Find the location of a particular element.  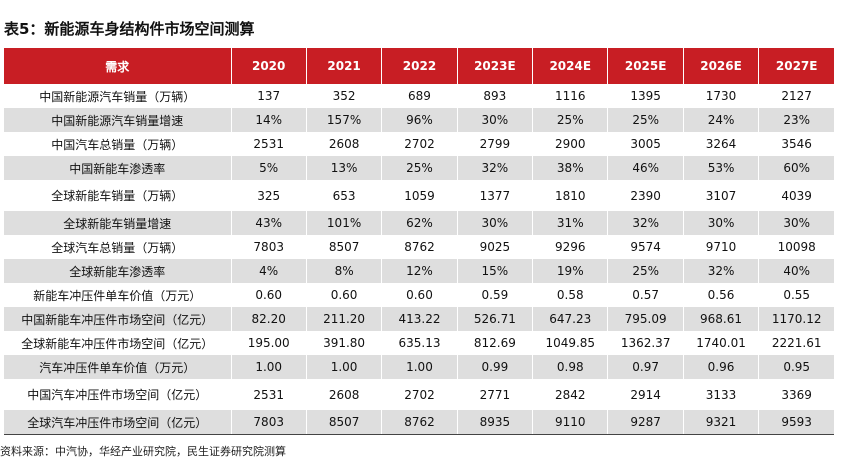

table-cell: 10098 is located at coordinates (796, 247).